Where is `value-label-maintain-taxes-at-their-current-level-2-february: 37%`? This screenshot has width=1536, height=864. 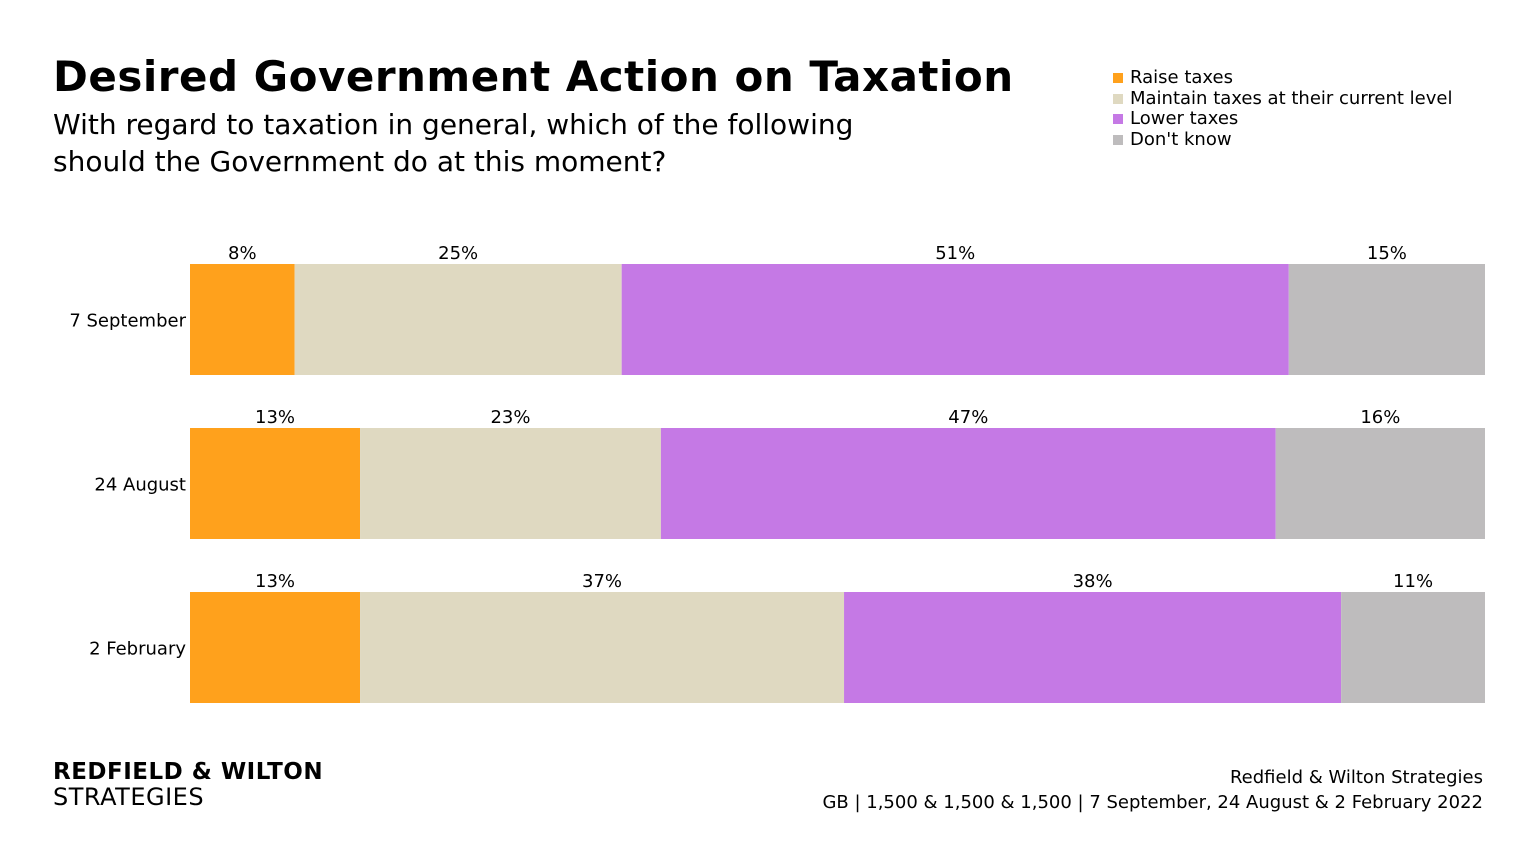 value-label-maintain-taxes-at-their-current-level-2-february: 37% is located at coordinates (602, 581).